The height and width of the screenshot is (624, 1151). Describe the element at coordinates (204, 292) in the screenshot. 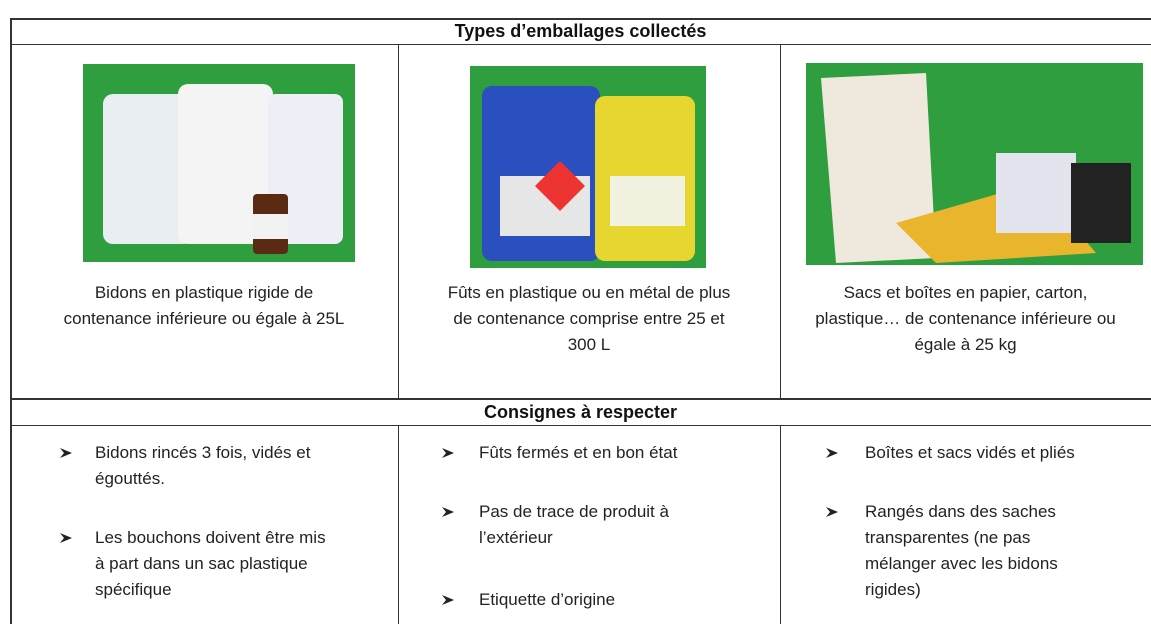

I see `caption-line: Bidons en plastique rigide de` at that location.